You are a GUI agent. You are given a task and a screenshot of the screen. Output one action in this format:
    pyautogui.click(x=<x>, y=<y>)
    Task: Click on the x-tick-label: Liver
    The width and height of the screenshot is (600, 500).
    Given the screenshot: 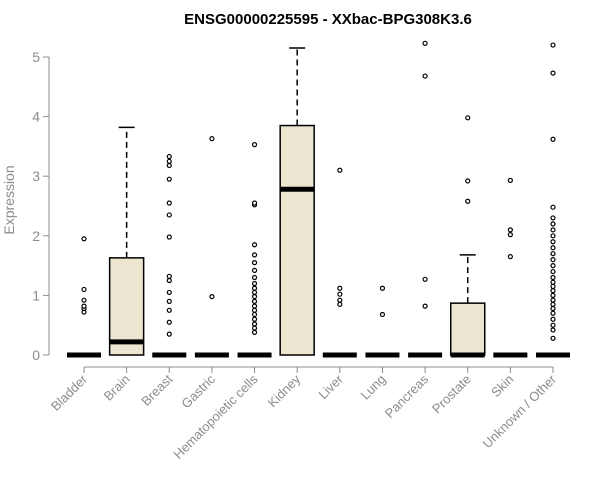 What is the action you would take?
    pyautogui.click(x=330, y=386)
    